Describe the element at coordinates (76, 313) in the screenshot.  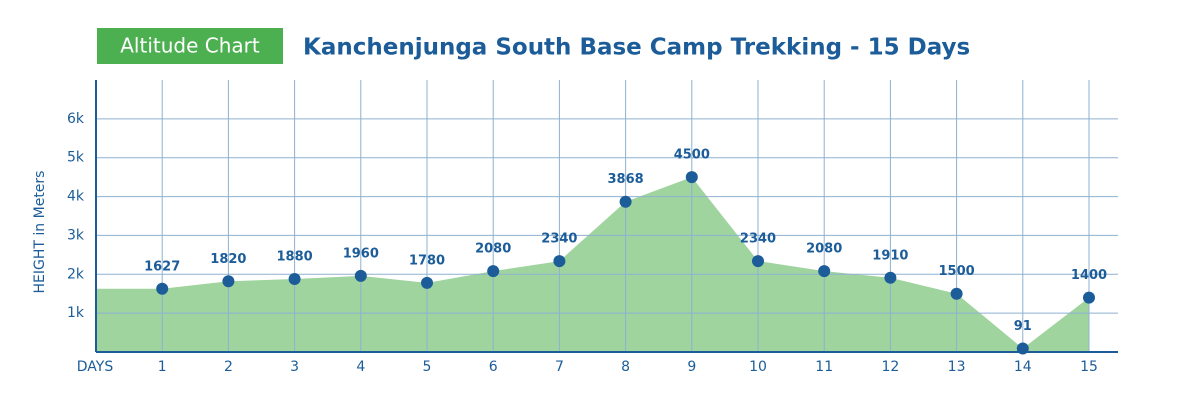
I see `y-tick-label: 1k` at that location.